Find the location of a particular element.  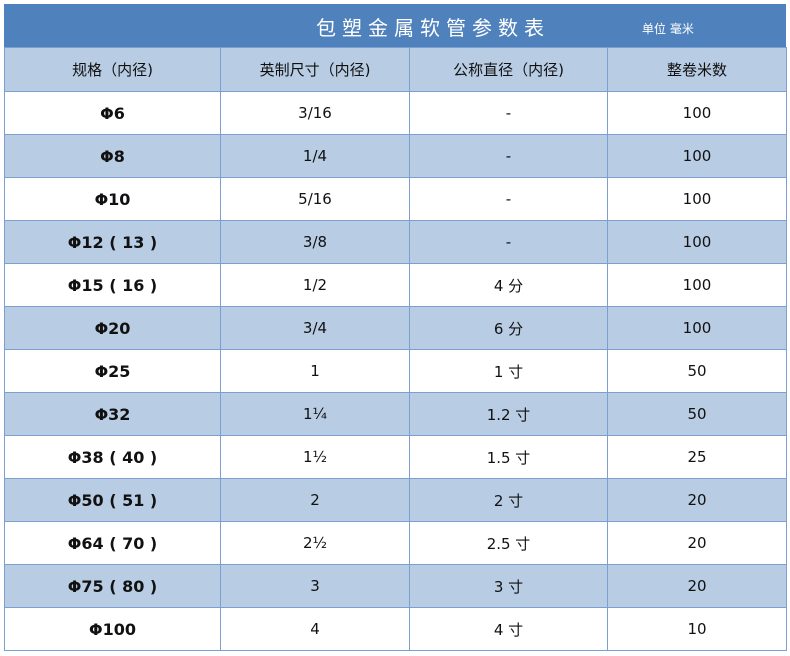

table-row: Φ8 1/4-100 is located at coordinates (395, 156).